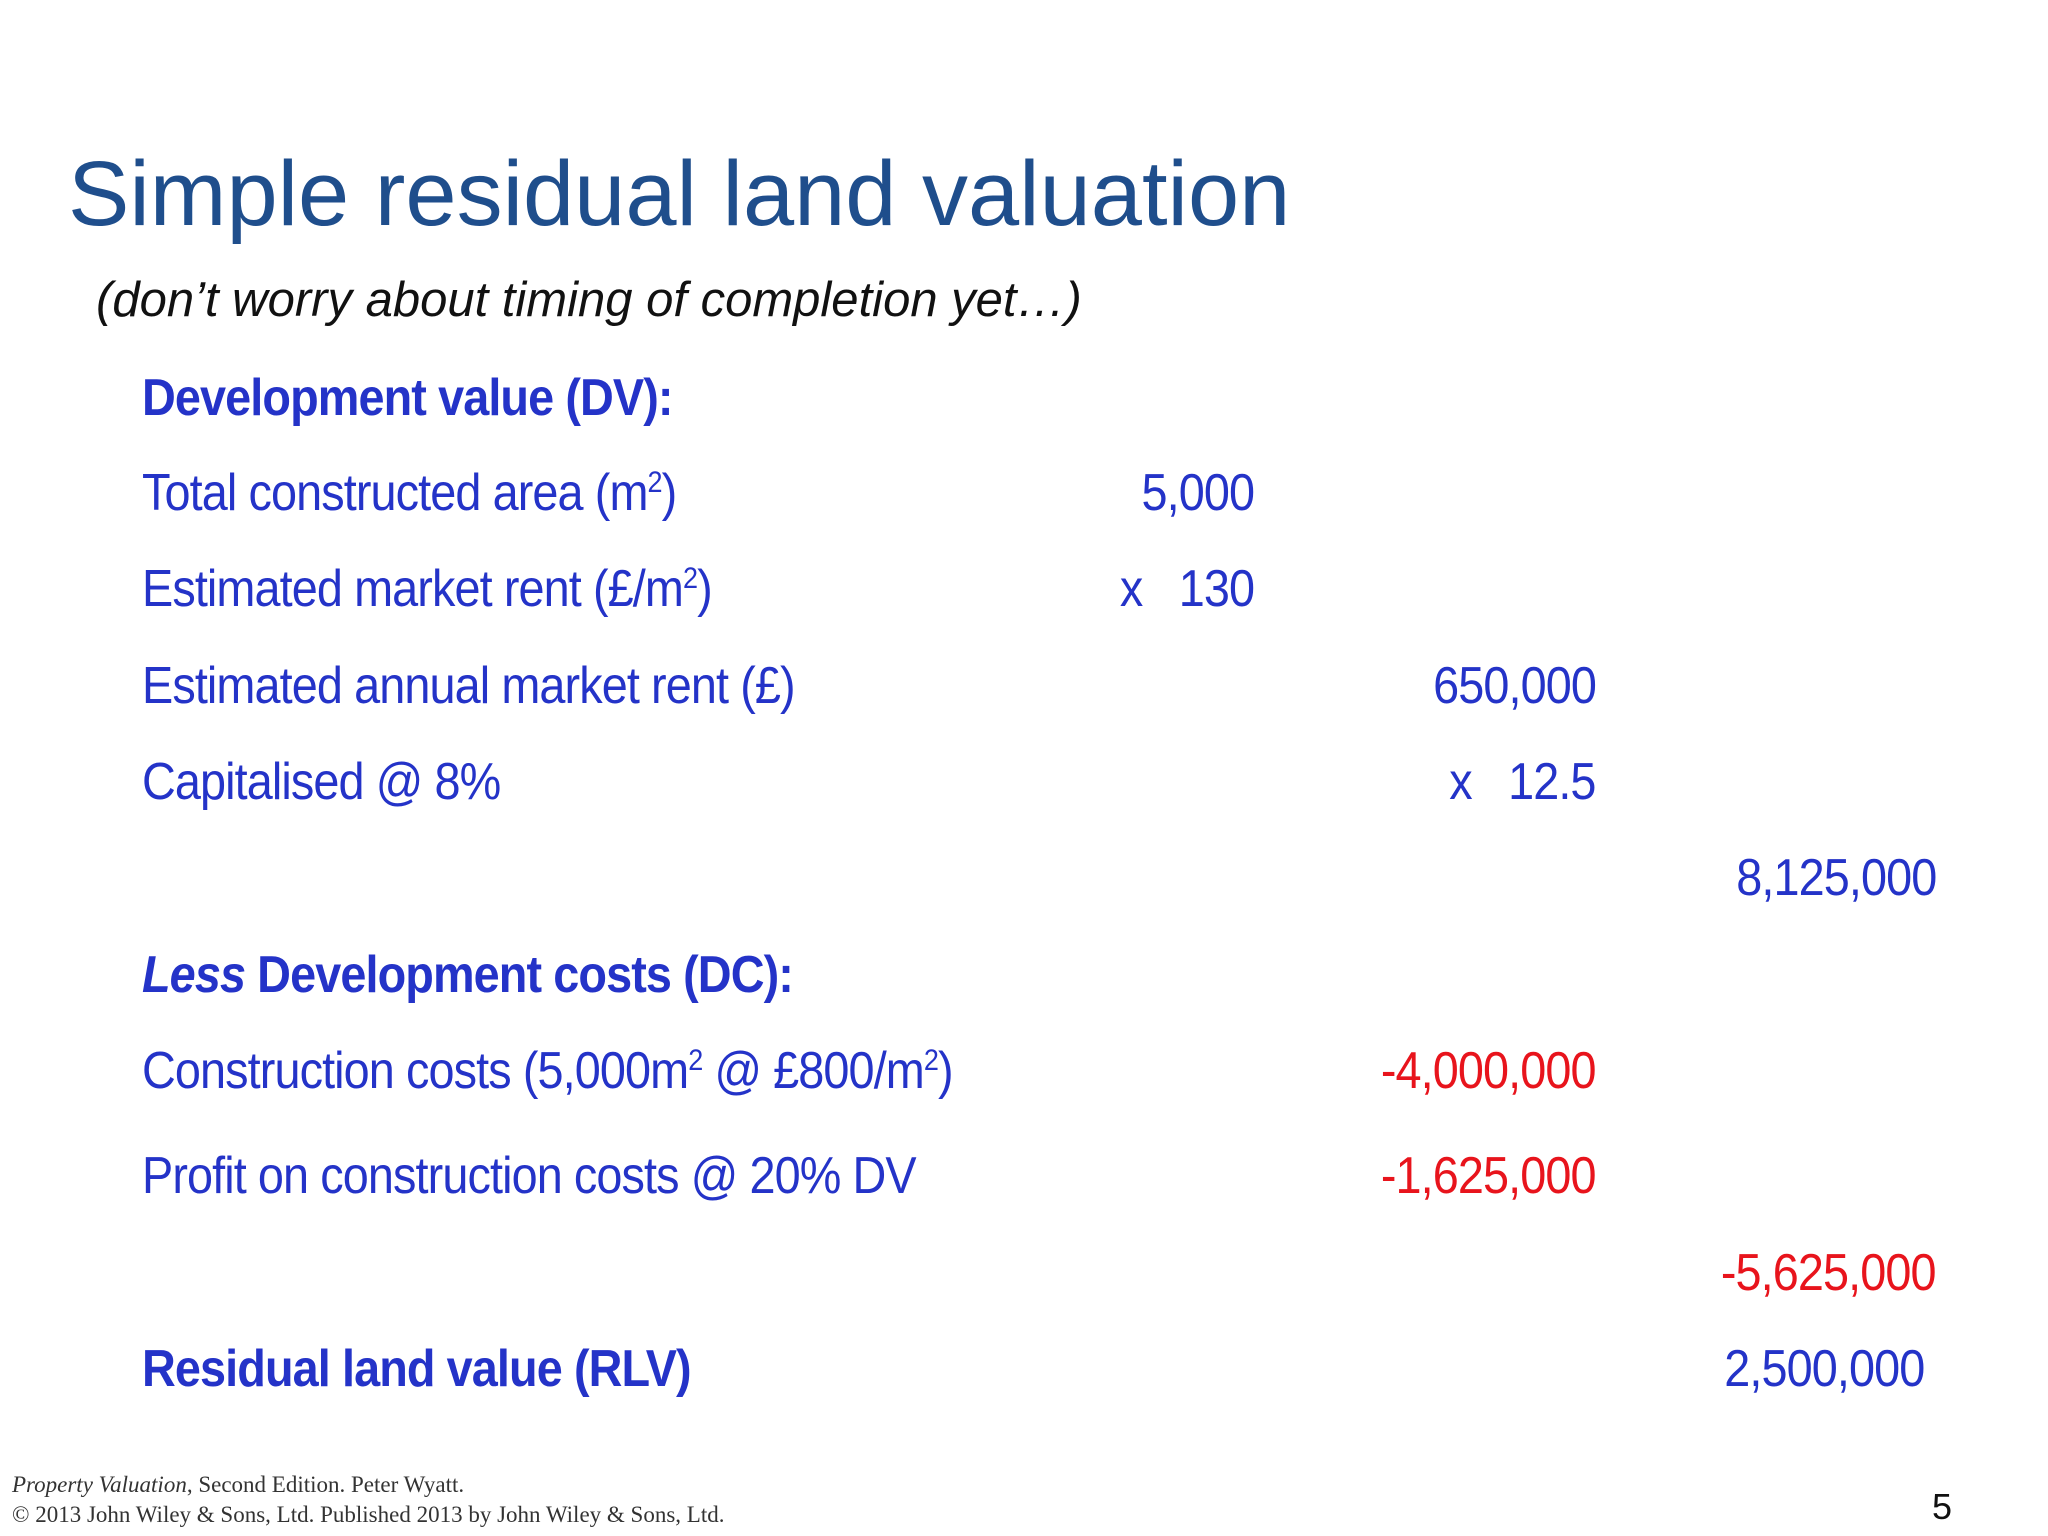  What do you see at coordinates (1187, 589) in the screenshot?
I see `market-rent-value: x 130` at bounding box center [1187, 589].